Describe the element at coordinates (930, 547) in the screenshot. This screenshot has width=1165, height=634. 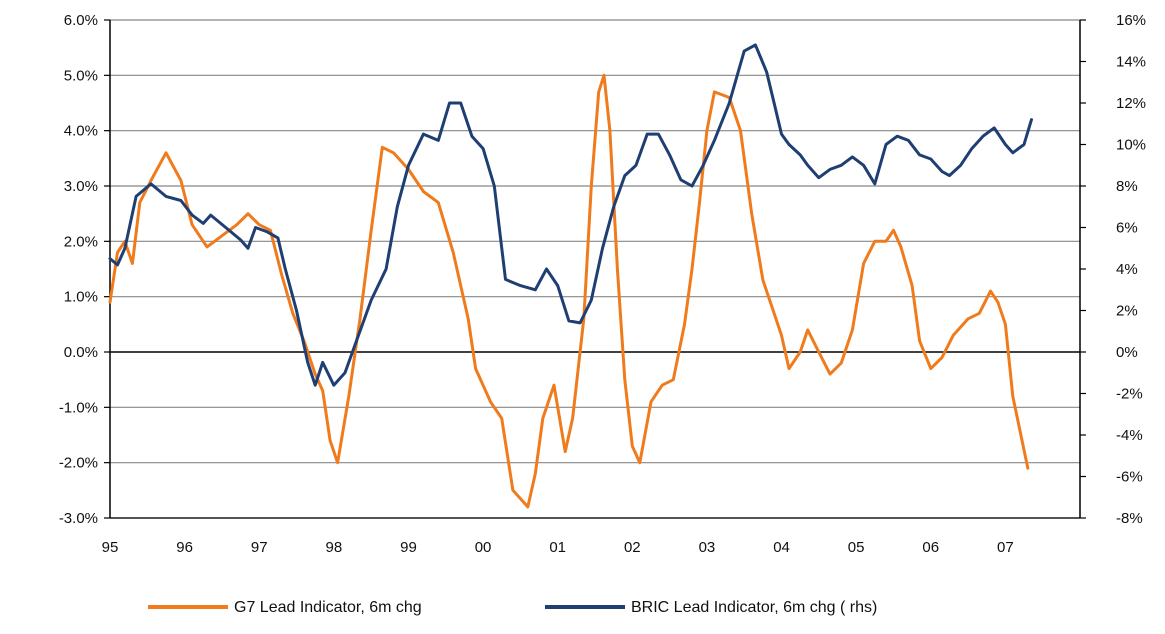
I see `x-tick-label: 06` at that location.